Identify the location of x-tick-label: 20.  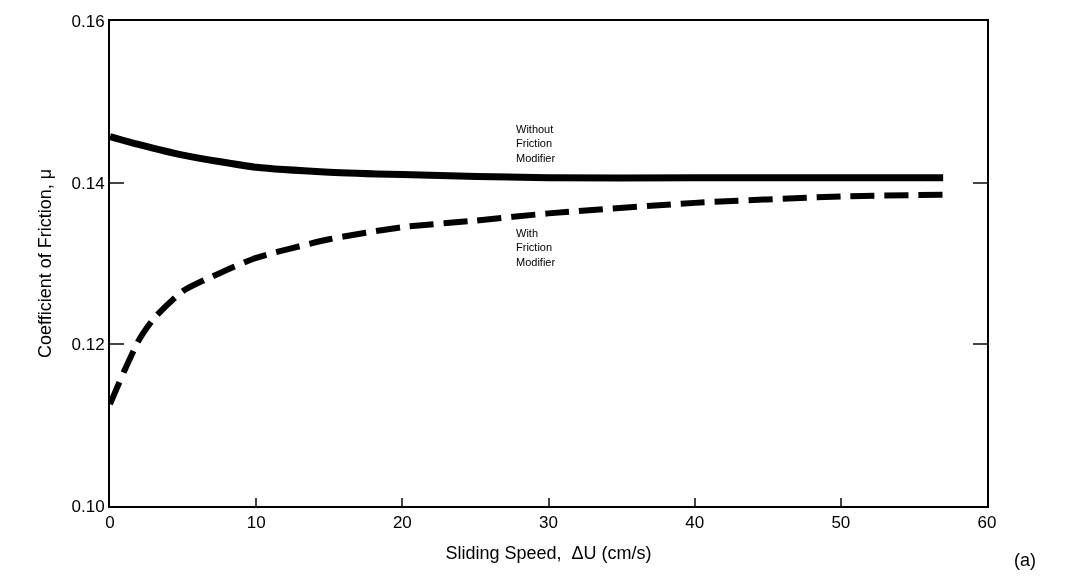
(402, 523).